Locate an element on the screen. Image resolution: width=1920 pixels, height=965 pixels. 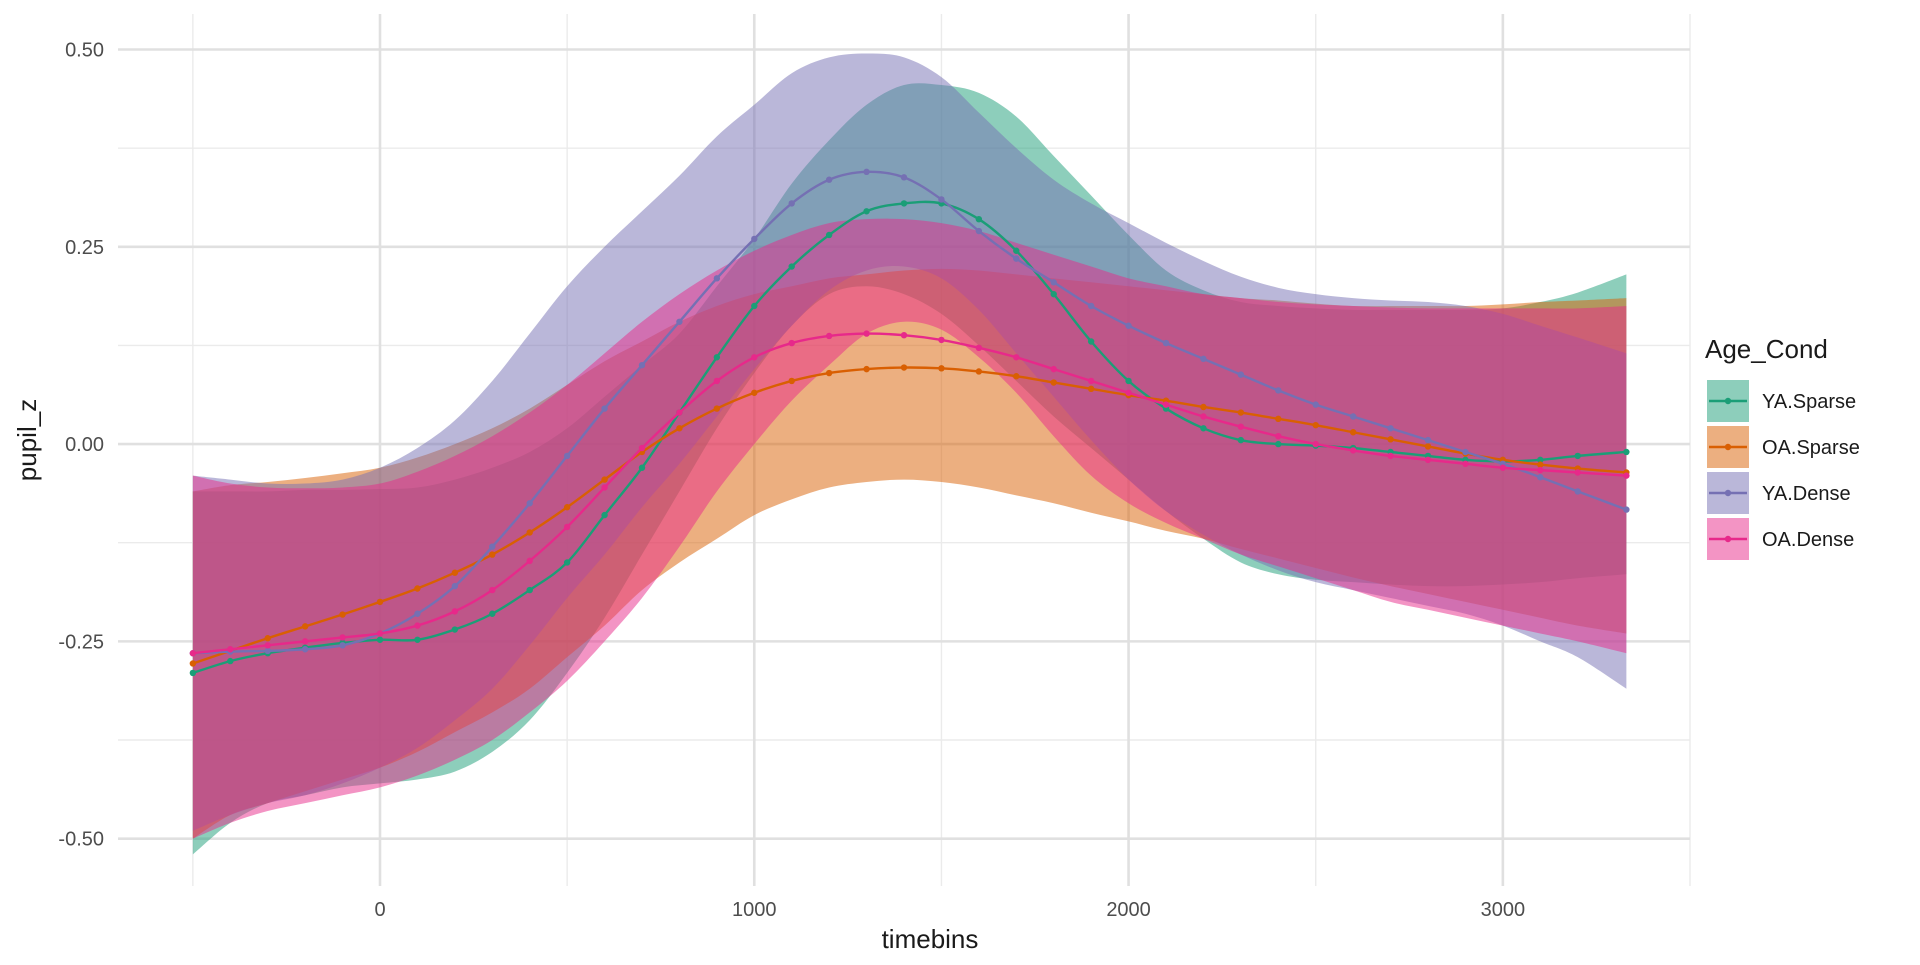
y-tick-label: 0.25 is located at coordinates (84, 248).